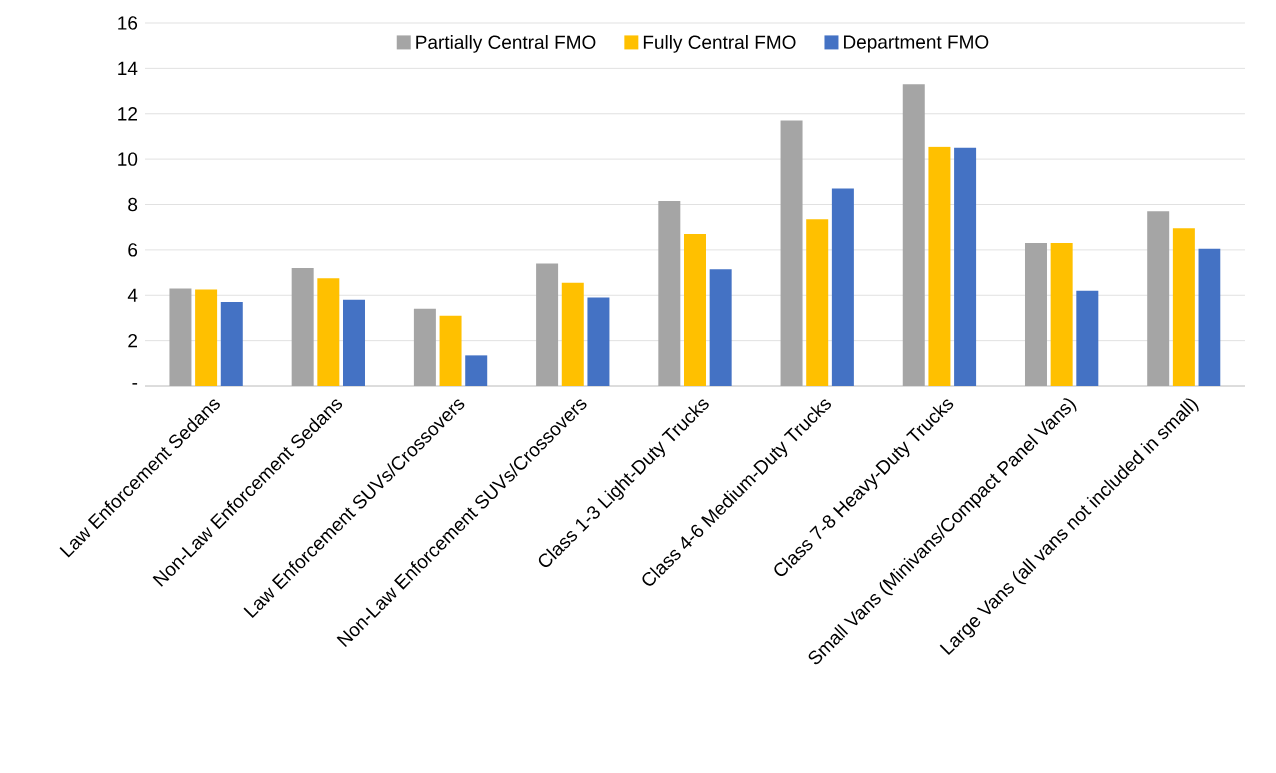 Image resolution: width=1276 pixels, height=773 pixels. Describe the element at coordinates (506, 44) in the screenshot. I see `legend-label: Partially Central FMO` at that location.